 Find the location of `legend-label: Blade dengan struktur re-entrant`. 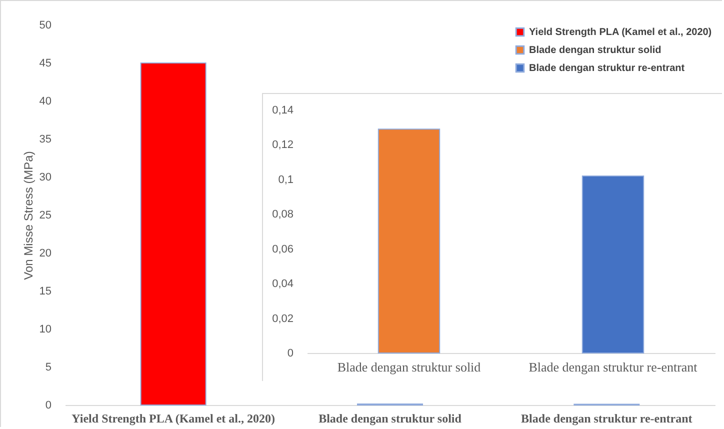

legend-label: Blade dengan struktur re-entrant is located at coordinates (607, 68).